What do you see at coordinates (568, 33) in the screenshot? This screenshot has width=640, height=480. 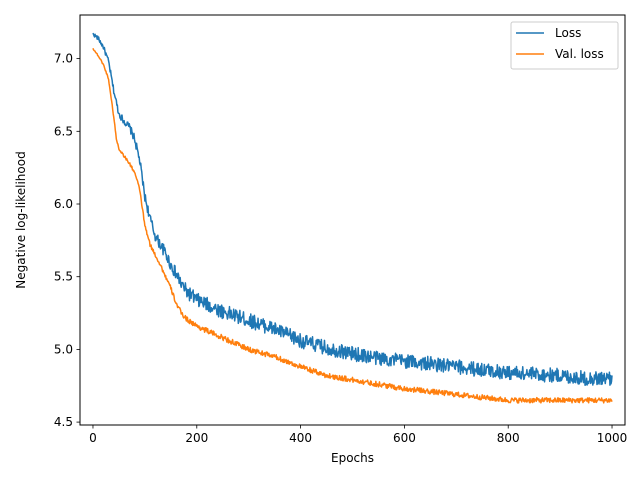 I see `legend-label-loss: Loss` at bounding box center [568, 33].